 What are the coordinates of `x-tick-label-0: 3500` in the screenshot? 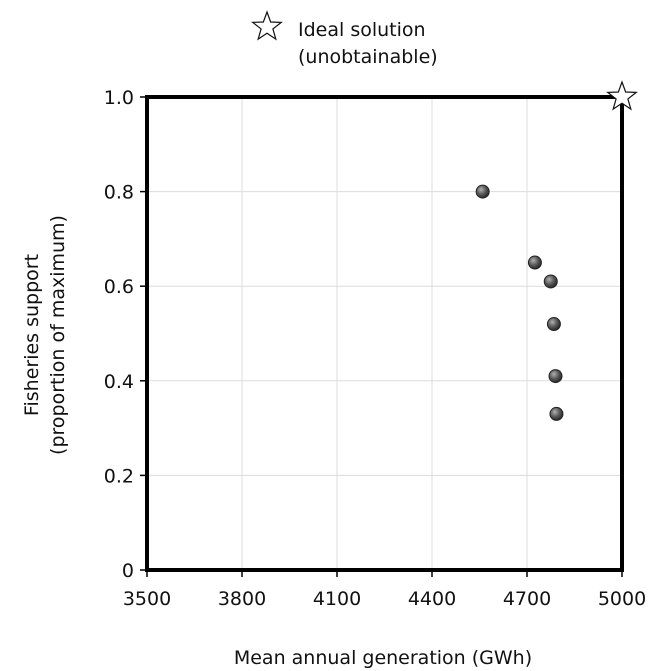 It's located at (147, 599).